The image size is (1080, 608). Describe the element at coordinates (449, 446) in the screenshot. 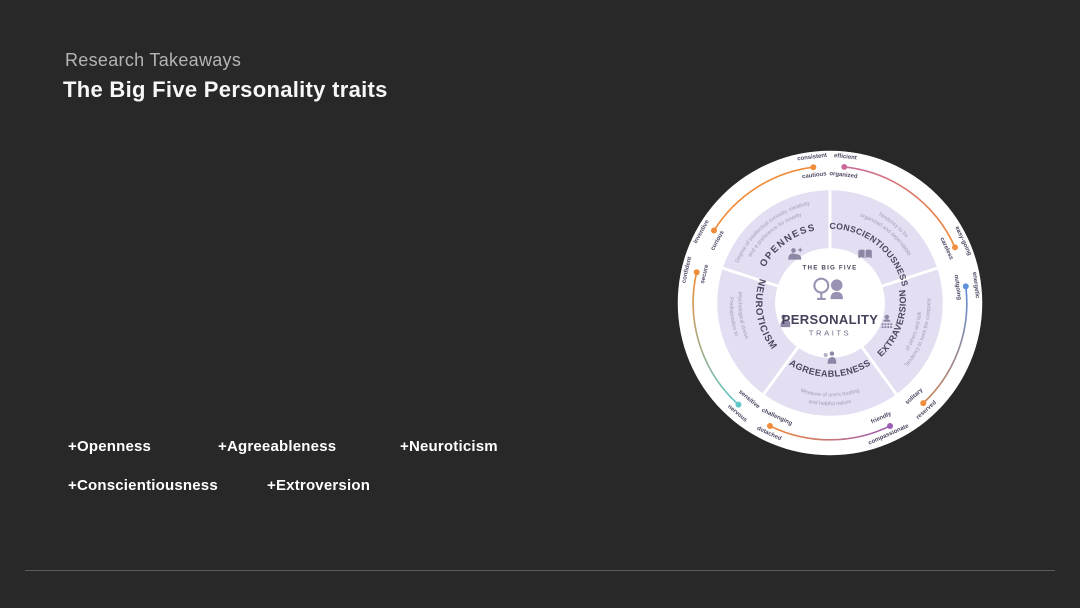

I see `legend-item-neuroticism: +Neuroticism` at that location.